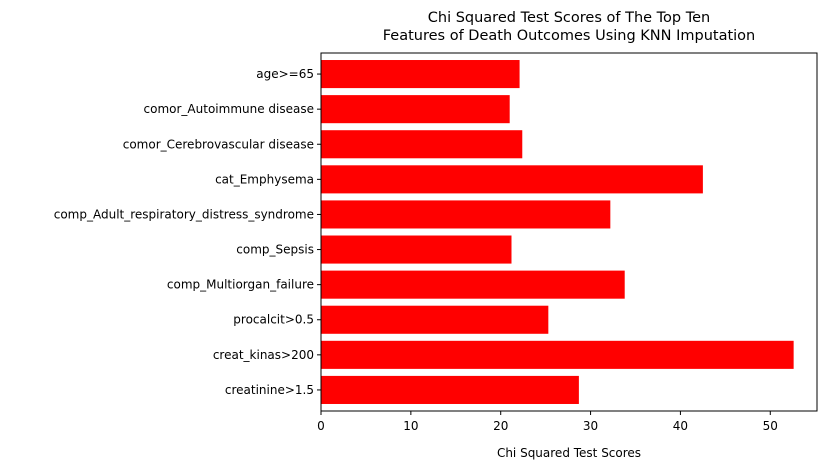 The height and width of the screenshot is (462, 834). Describe the element at coordinates (500, 426) in the screenshot. I see `x-tick-label-2: 20` at that location.